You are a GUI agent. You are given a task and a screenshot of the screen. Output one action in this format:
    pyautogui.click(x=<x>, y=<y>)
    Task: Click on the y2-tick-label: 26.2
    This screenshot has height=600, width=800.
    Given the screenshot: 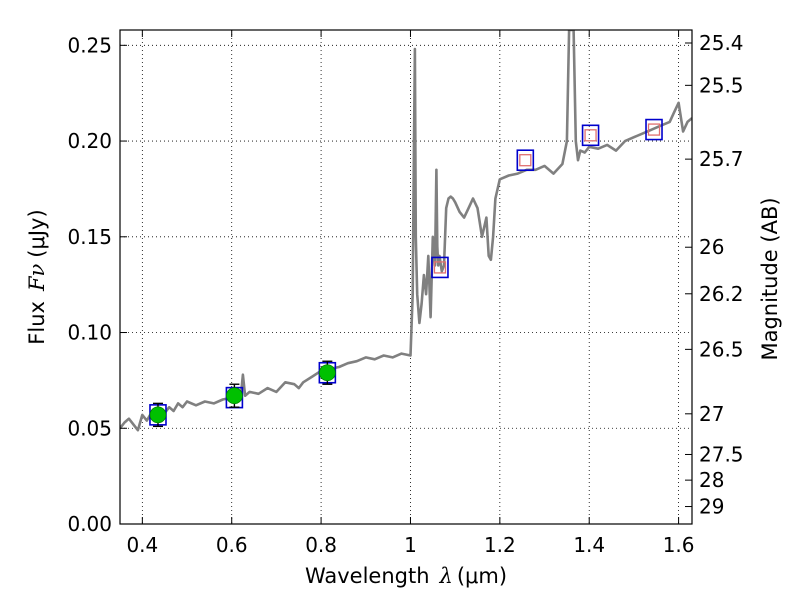 What is the action you would take?
    pyautogui.click(x=721, y=294)
    